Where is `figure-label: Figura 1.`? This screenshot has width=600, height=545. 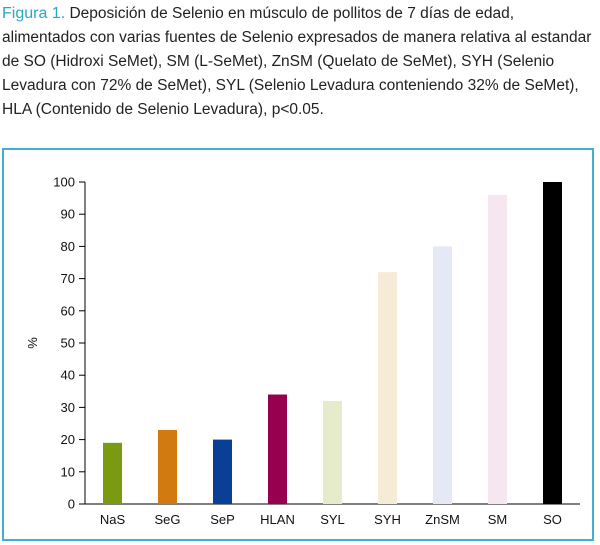 figure-label: Figura 1. is located at coordinates (34, 13).